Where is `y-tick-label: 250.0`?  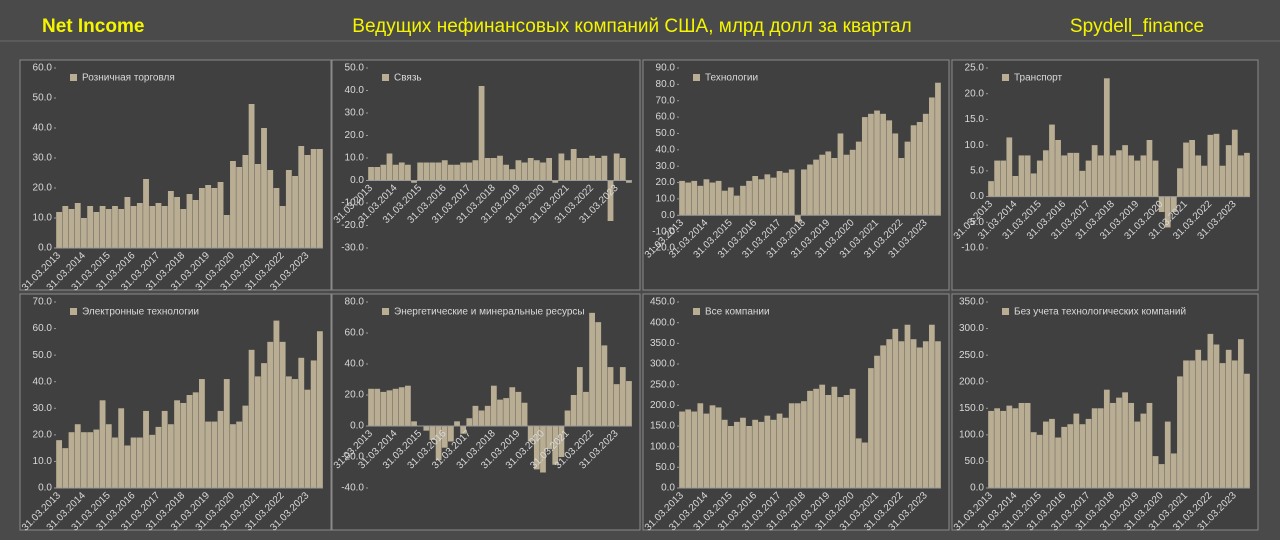 y-tick-label: 250.0 is located at coordinates (971, 355).